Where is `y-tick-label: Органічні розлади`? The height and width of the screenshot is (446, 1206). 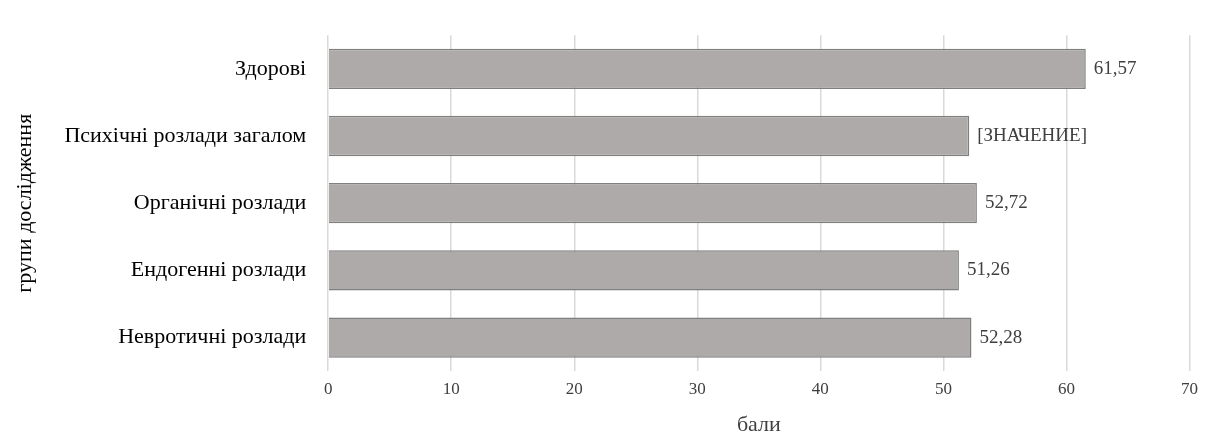
y-tick-label: Органічні розлади is located at coordinates (220, 201).